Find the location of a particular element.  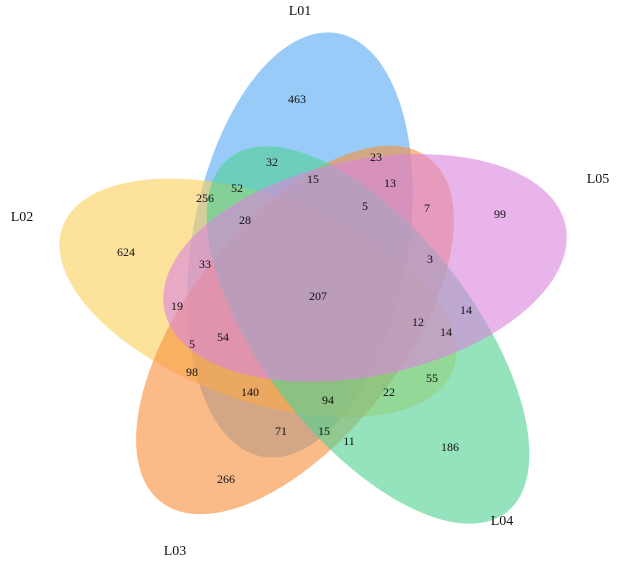

region-count: 256 is located at coordinates (205, 198).